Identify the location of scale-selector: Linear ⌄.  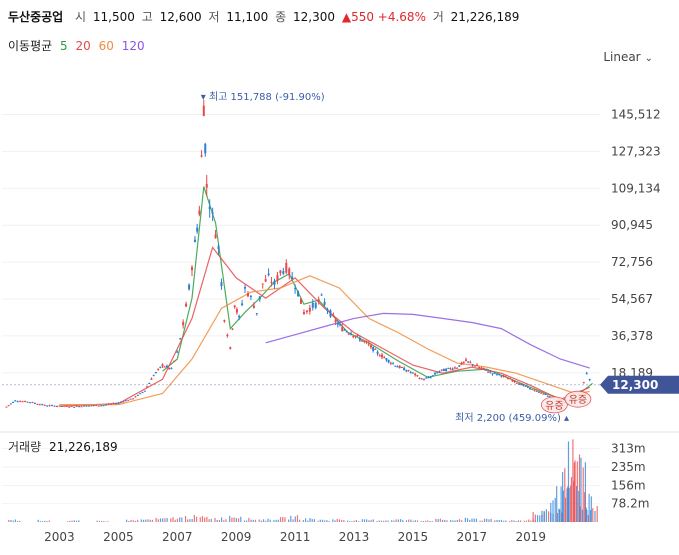
(628, 57).